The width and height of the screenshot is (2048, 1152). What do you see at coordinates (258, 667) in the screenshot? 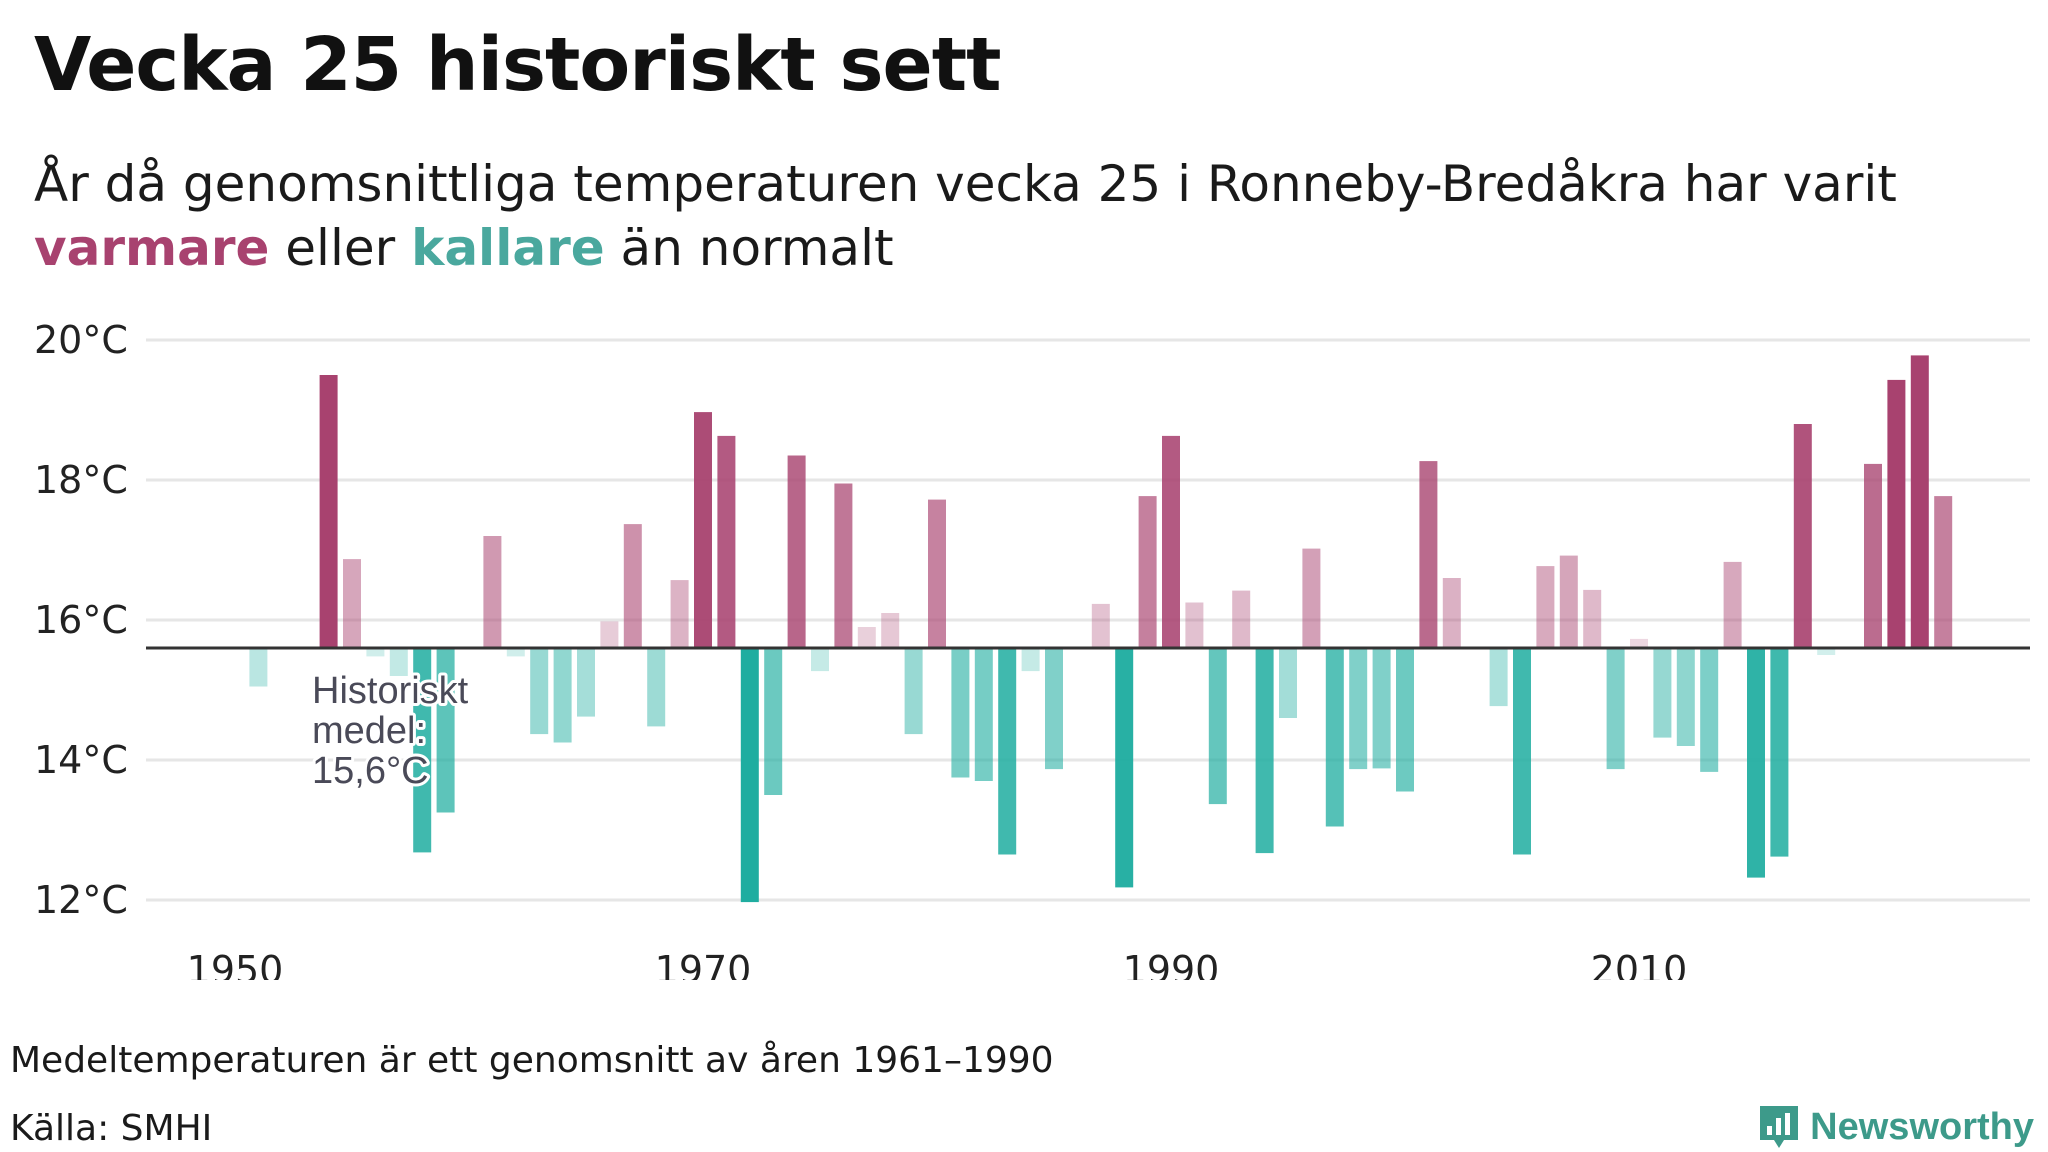
I see `bar-1951` at bounding box center [258, 667].